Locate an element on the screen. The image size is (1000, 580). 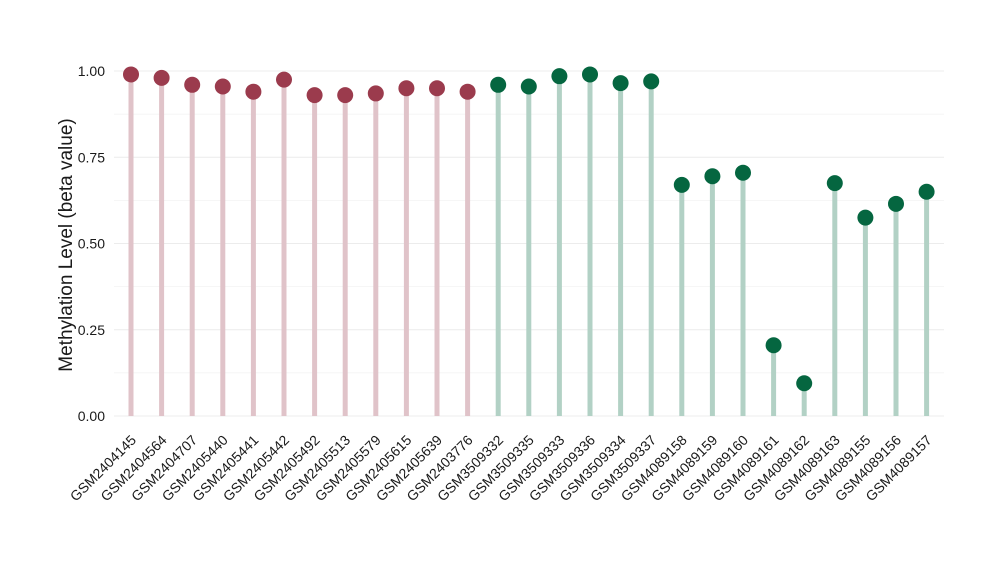
y-tick-label: 0.50 is located at coordinates (91, 244).